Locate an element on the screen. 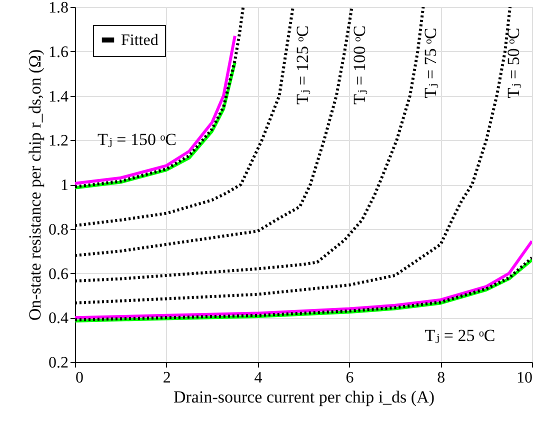  x-axis-title: Drain-source current per chip i_ds (A) is located at coordinates (304, 397).